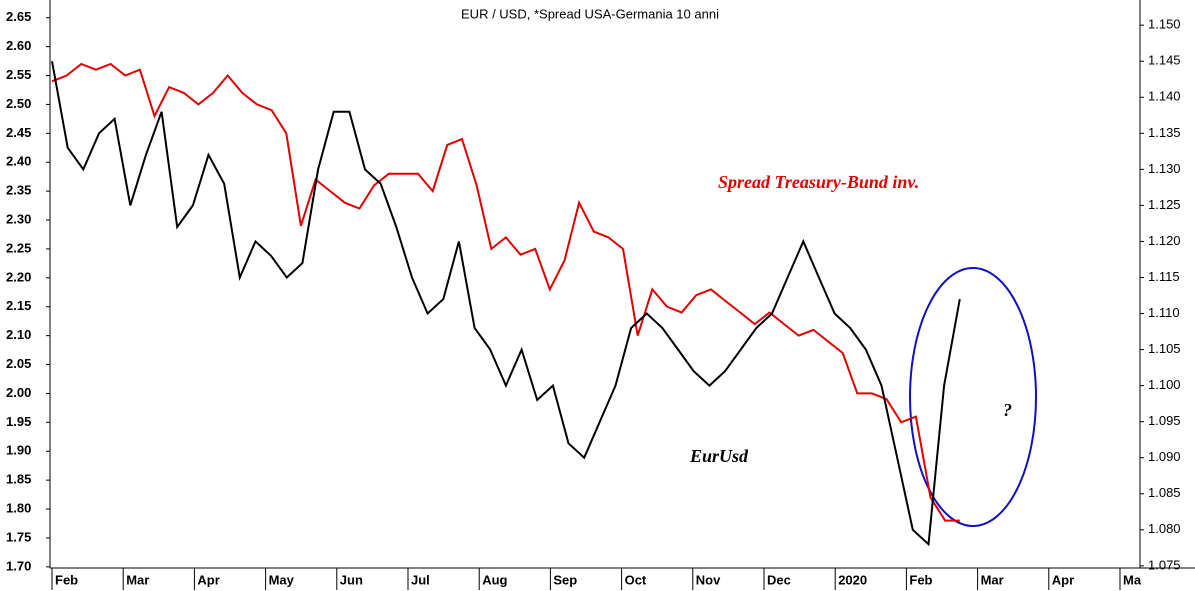 This screenshot has width=1195, height=591. What do you see at coordinates (1164, 384) in the screenshot?
I see `y2-tick-label: 1.100` at bounding box center [1164, 384].